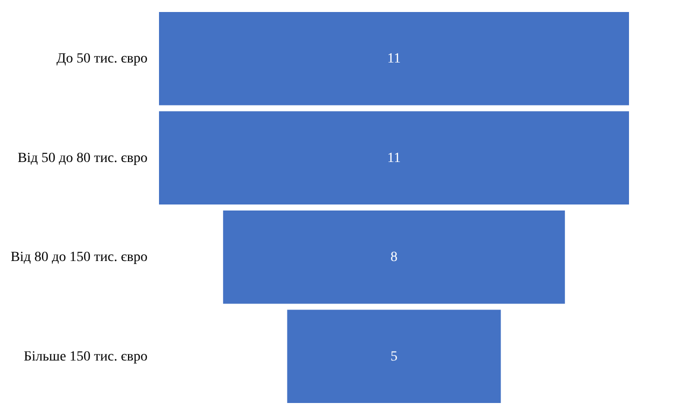  What do you see at coordinates (394, 356) in the screenshot?
I see `data-label: 5` at bounding box center [394, 356].